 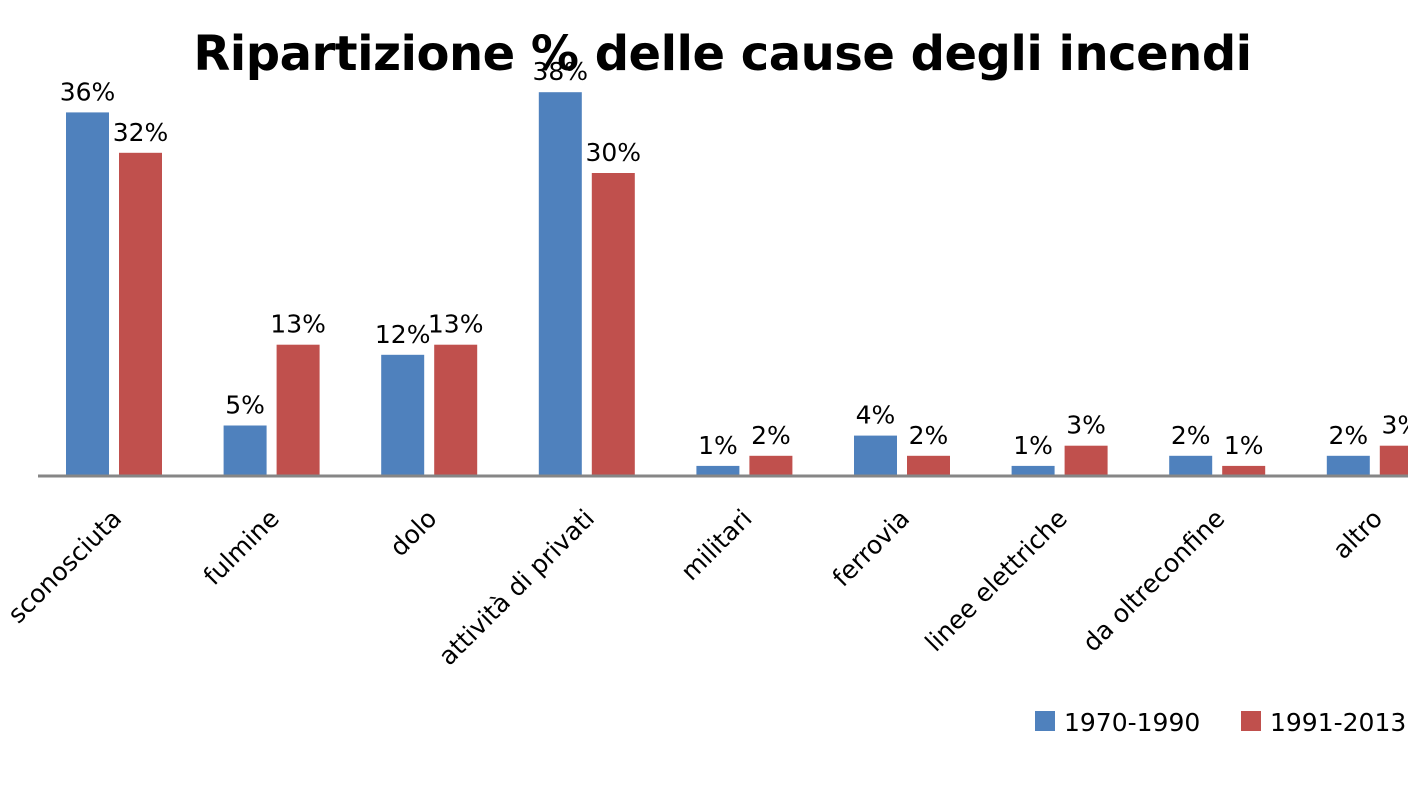 What do you see at coordinates (1338, 722) in the screenshot?
I see `legend-label: 1991-2013` at bounding box center [1338, 722].